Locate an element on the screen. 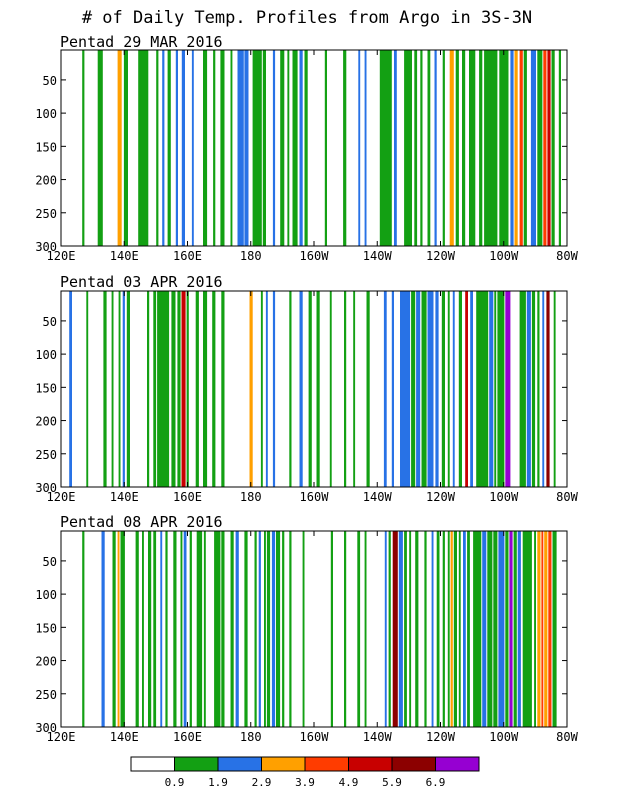 Image resolution: width=618 pixels, height=800 pixels. x-tick-label: 120W is located at coordinates (441, 256).